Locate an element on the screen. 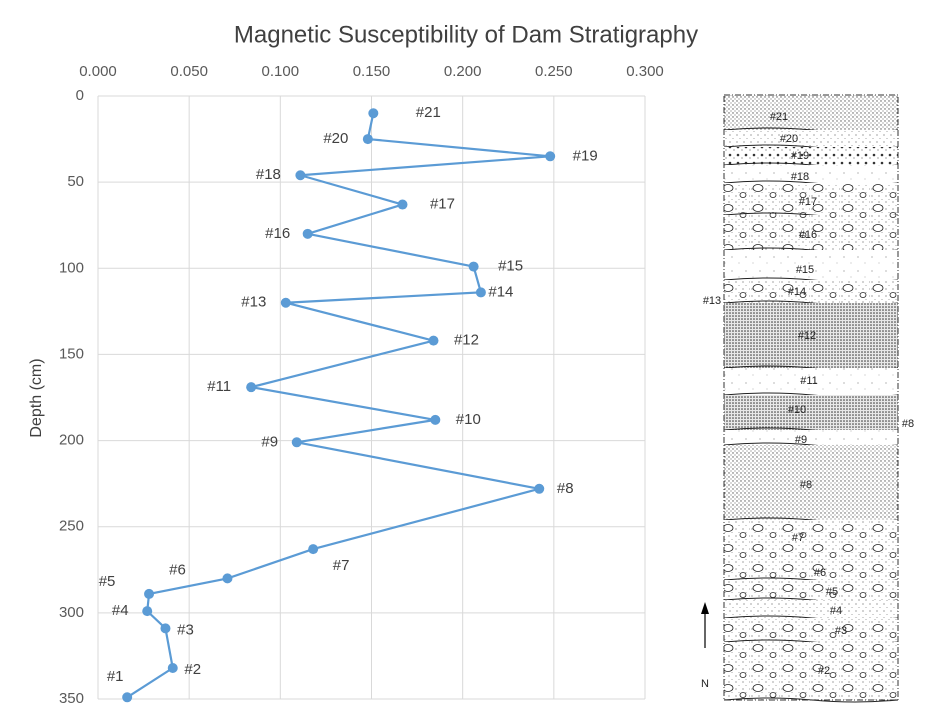 This screenshot has height=723, width=933. y-tick-label: 300 is located at coordinates (71, 612).